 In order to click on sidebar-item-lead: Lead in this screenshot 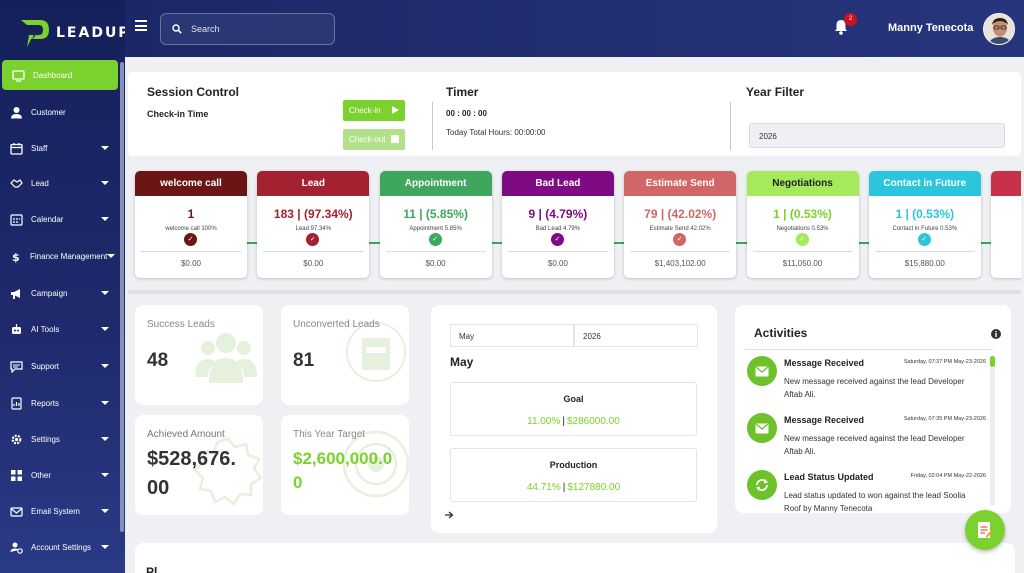, I will do `click(59, 183)`.